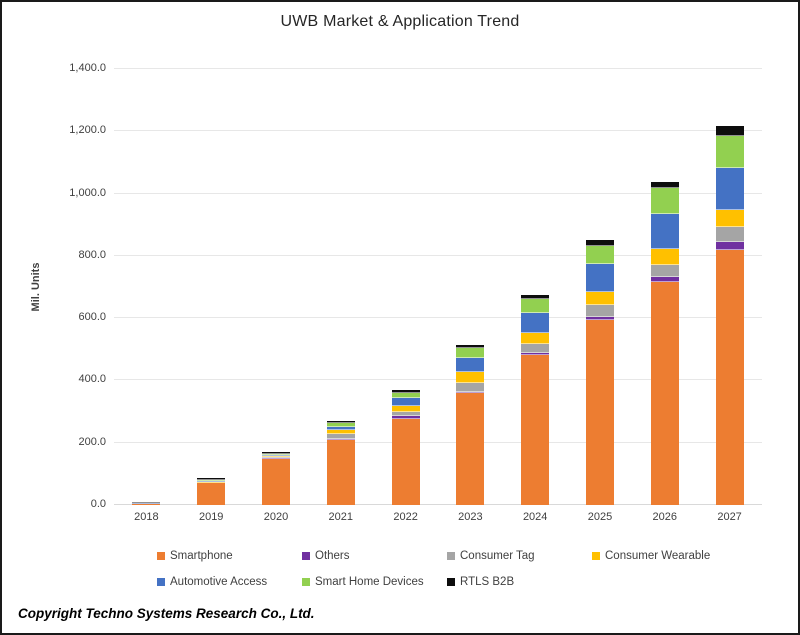 The image size is (800, 635). Describe the element at coordinates (729, 517) in the screenshot. I see `x-tick-label-2027: 2027` at that location.